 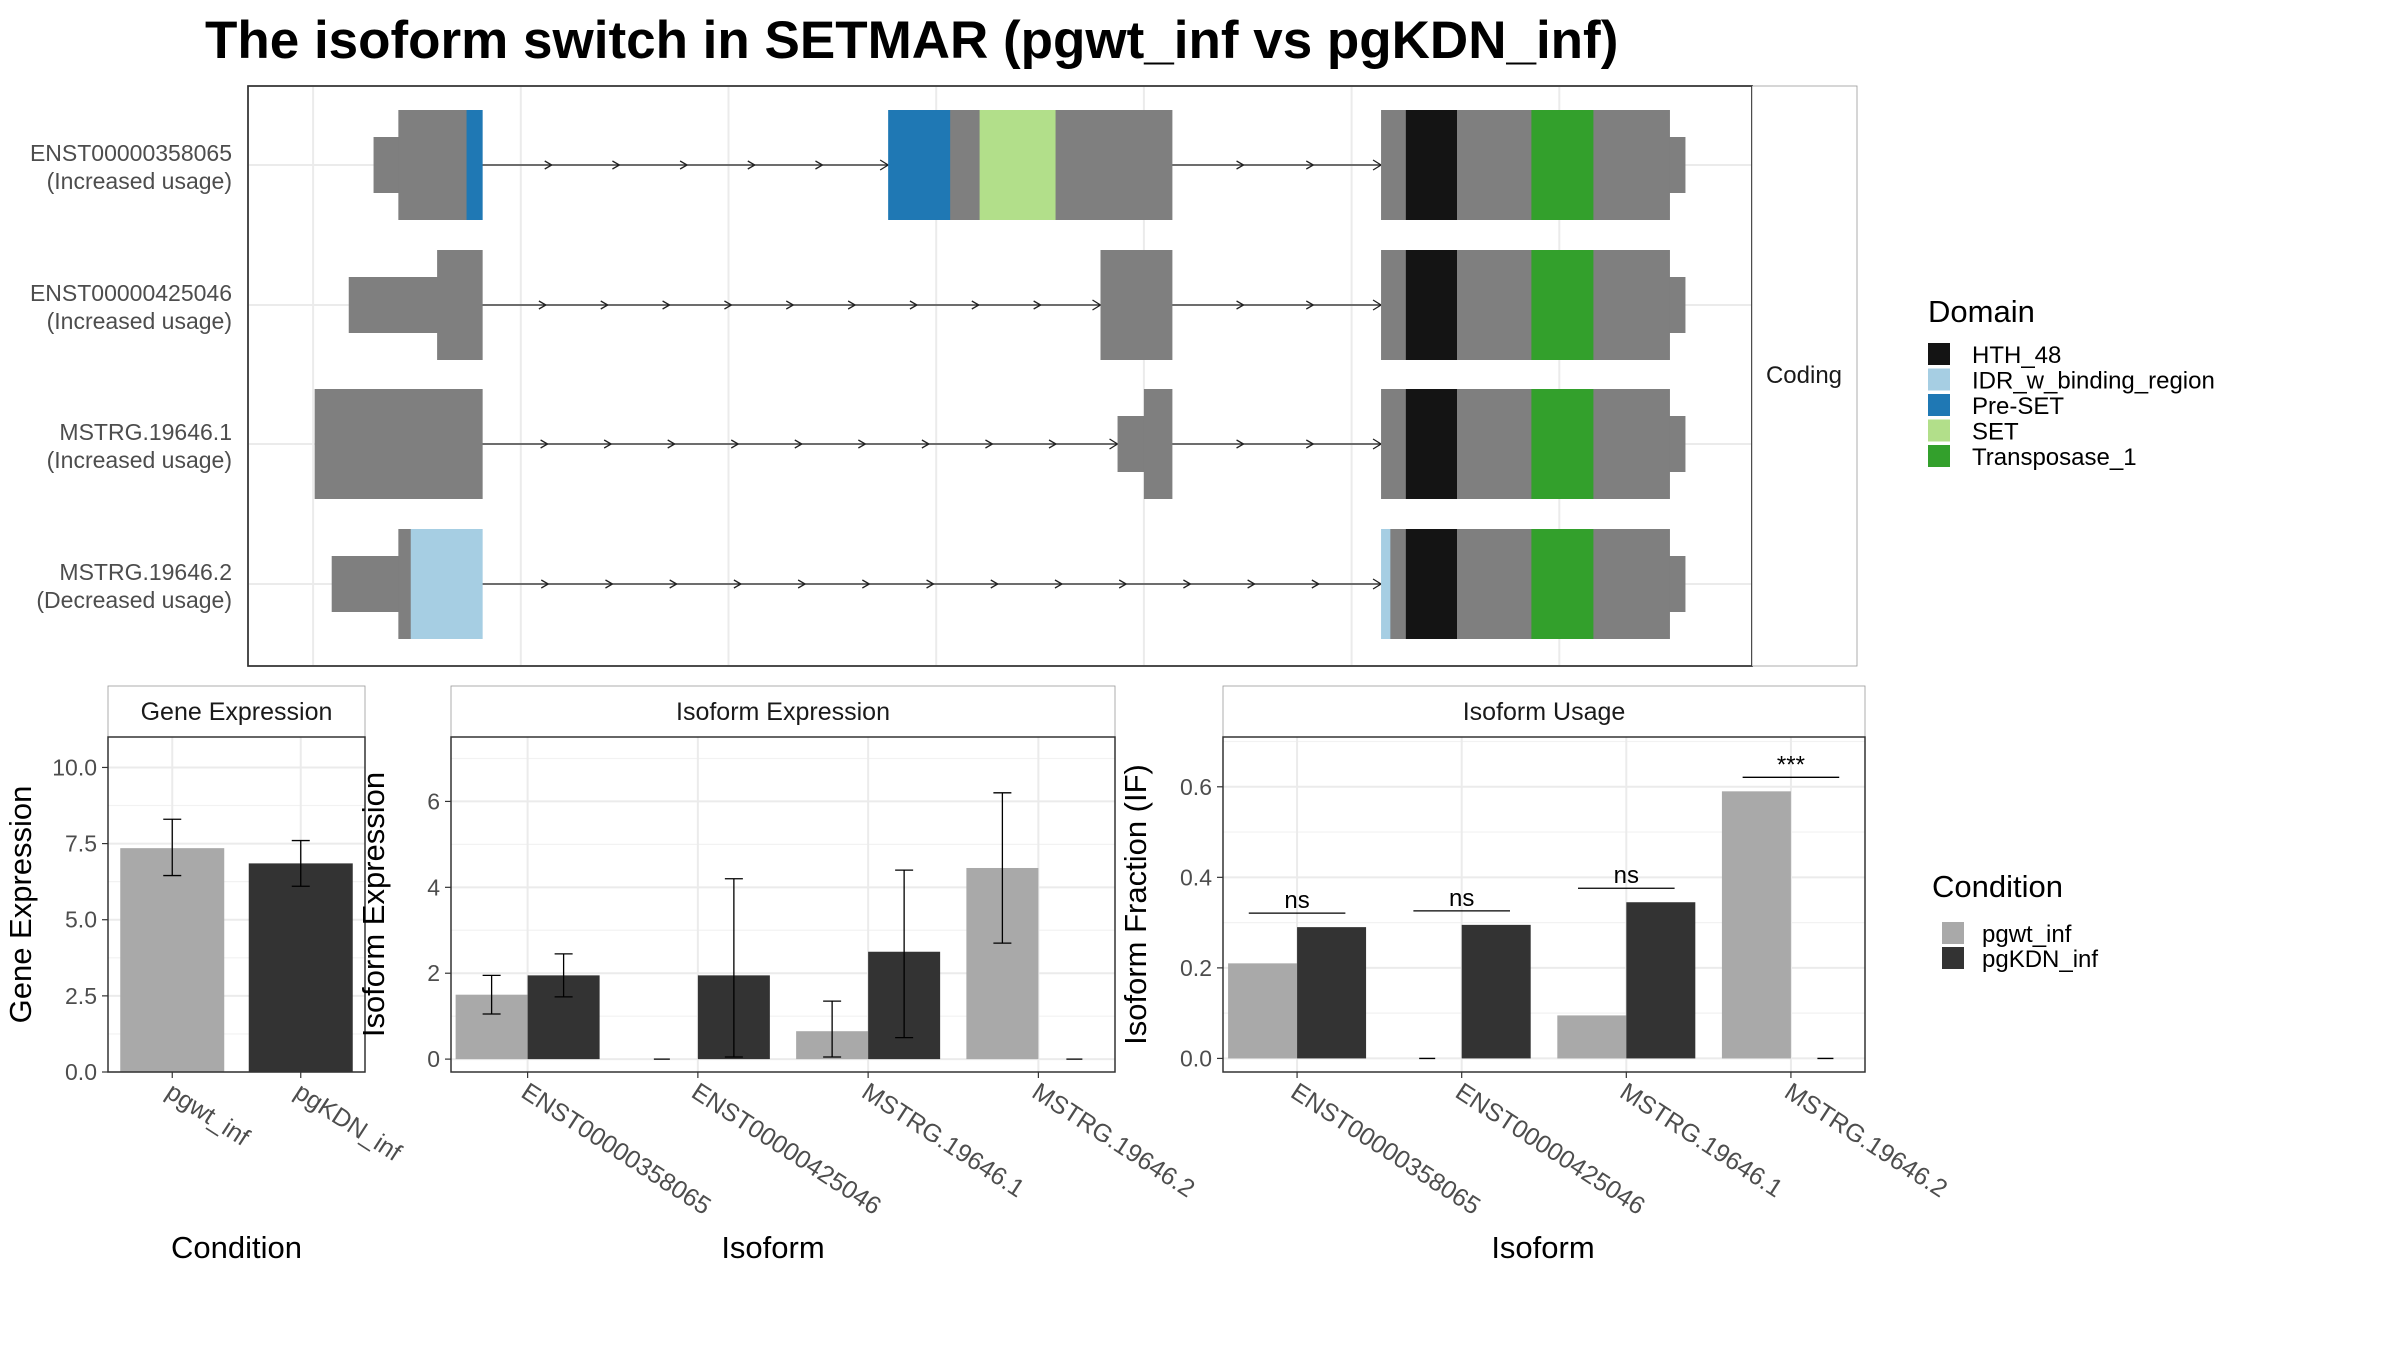 I want to click on legend-label-pgKDN_inf: pgKDN_inf, so click(x=2040, y=959).